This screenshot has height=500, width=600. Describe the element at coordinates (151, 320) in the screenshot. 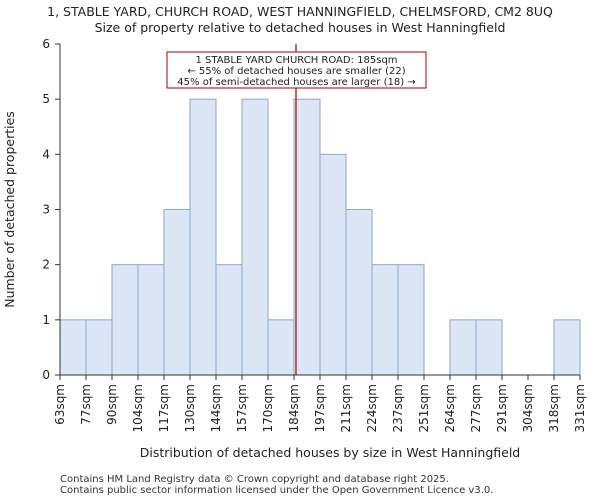

I see `bar-104sqm` at that location.